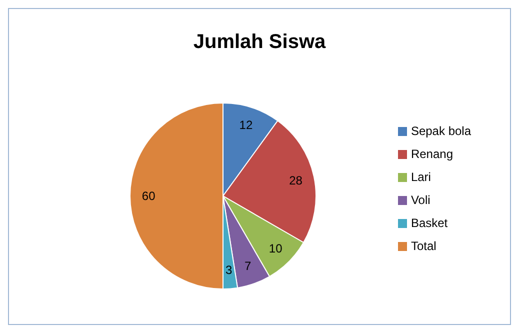 This screenshot has height=333, width=519. I want to click on data-label: 7, so click(248, 266).